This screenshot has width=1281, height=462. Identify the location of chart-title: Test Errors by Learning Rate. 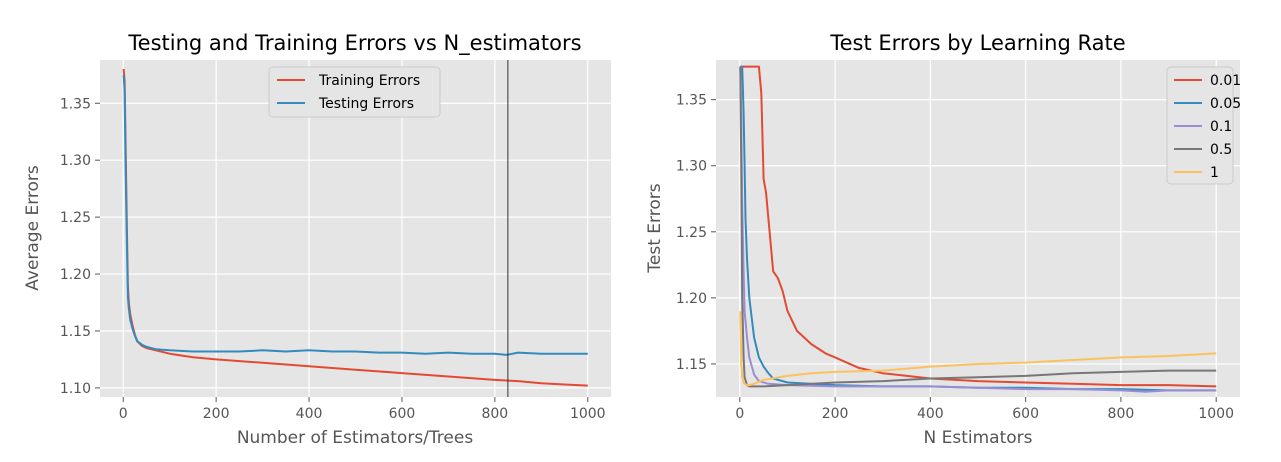
(977, 43).